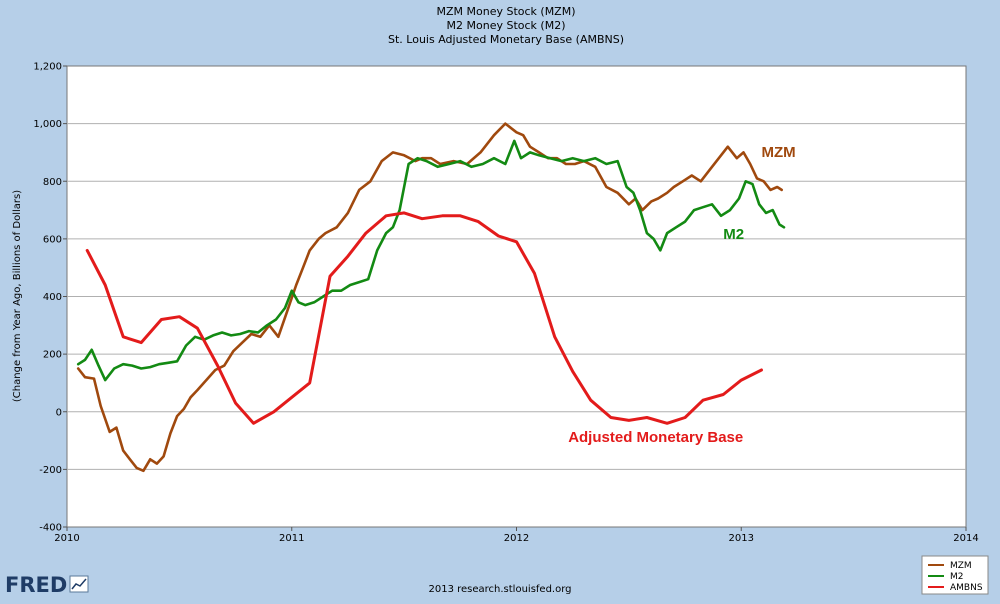 The width and height of the screenshot is (1000, 604). What do you see at coordinates (59, 412) in the screenshot?
I see `y-tick-label: 0` at bounding box center [59, 412].